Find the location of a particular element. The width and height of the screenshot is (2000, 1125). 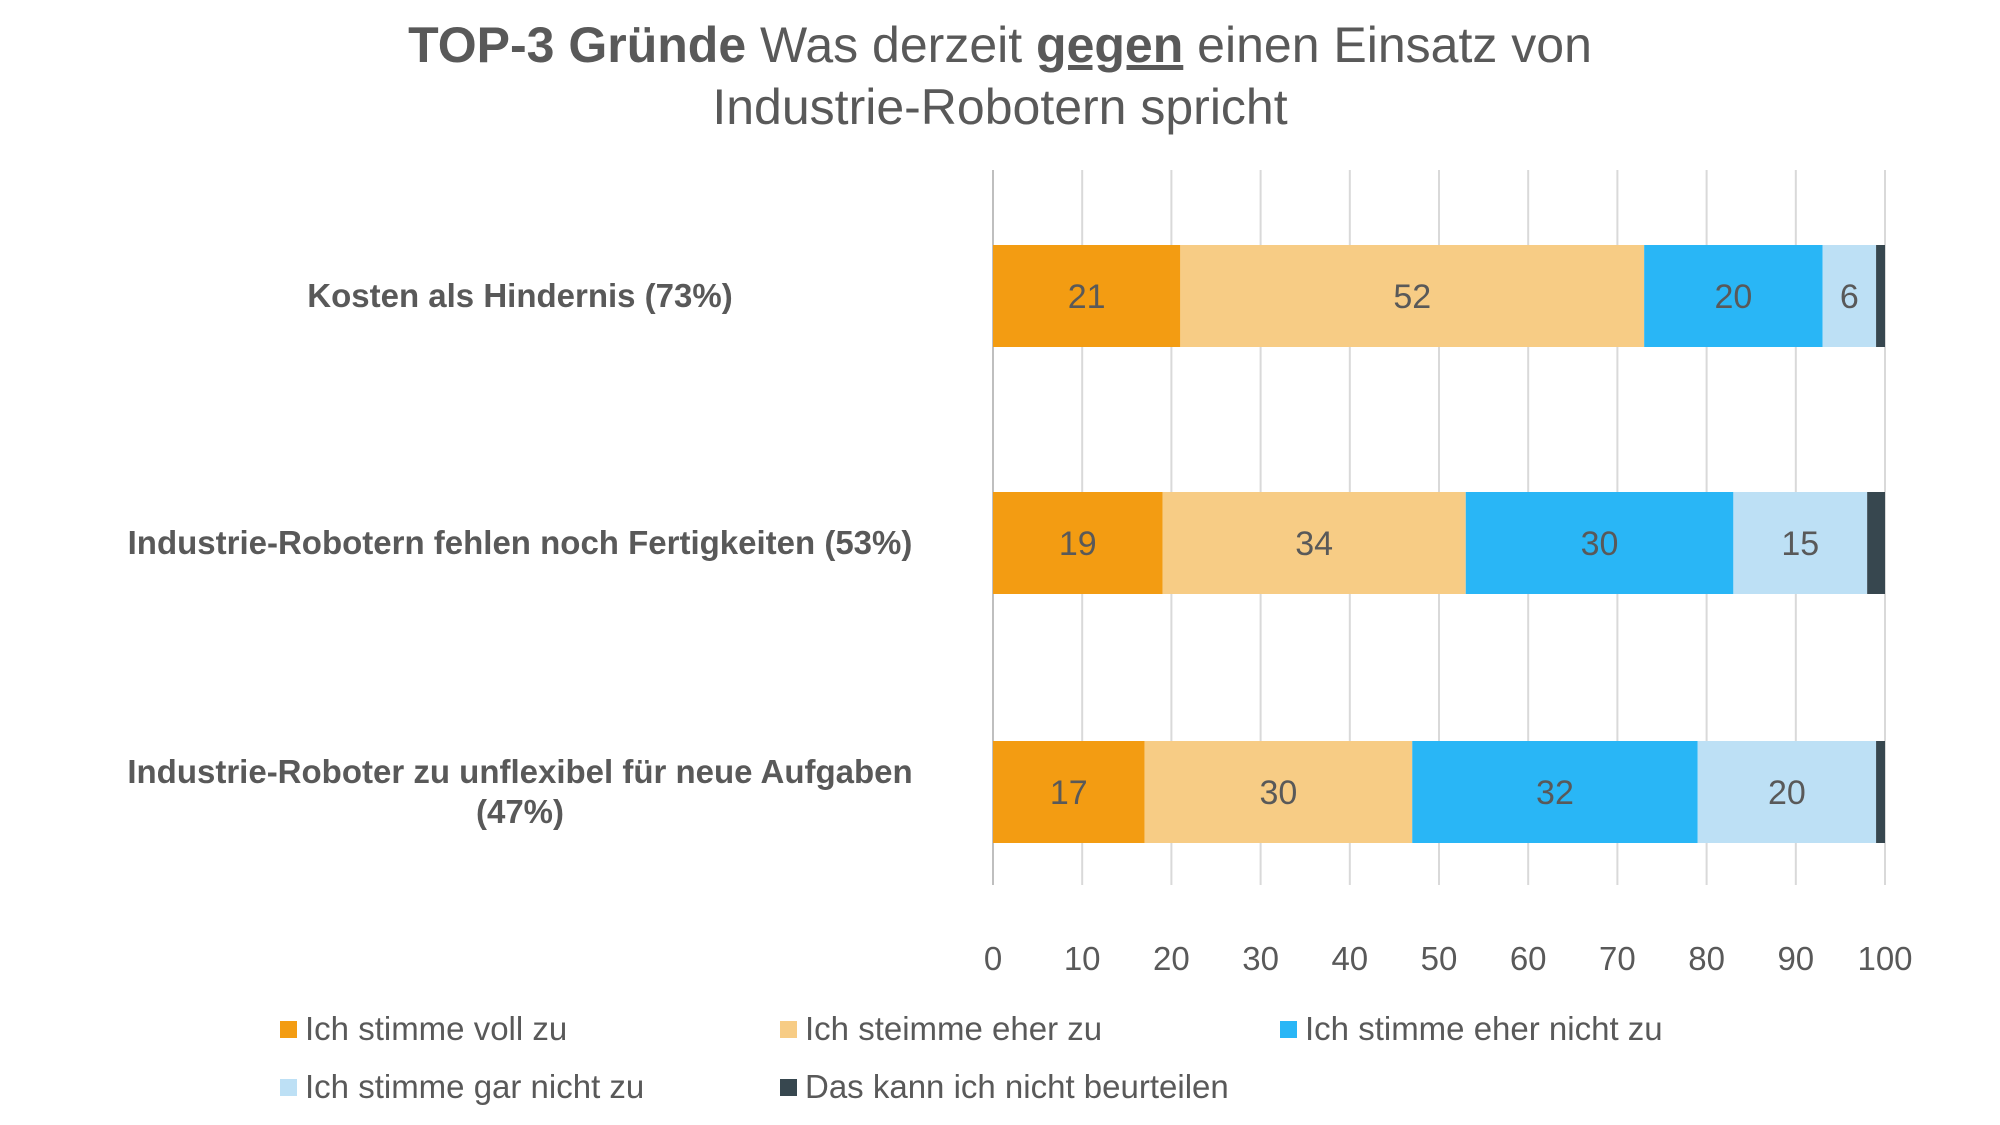

bar-segment-row1-series2 is located at coordinates (1412, 296).